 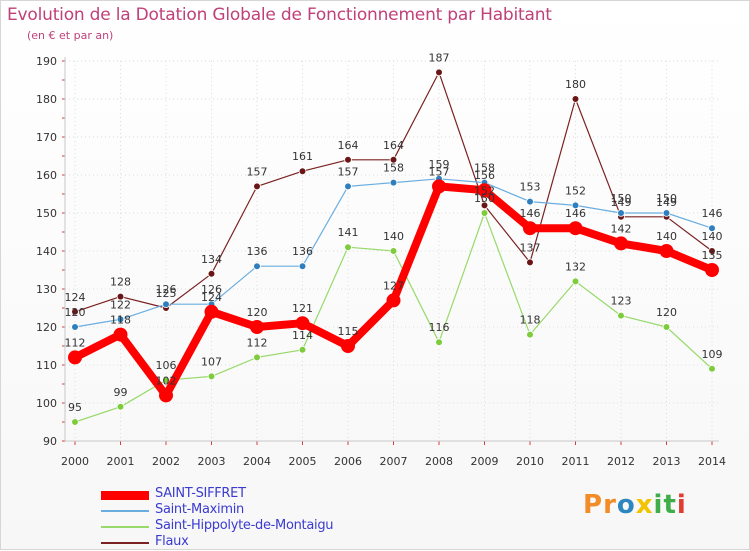 What do you see at coordinates (530, 213) in the screenshot?
I see `data-label-saint-siffret: 146` at bounding box center [530, 213].